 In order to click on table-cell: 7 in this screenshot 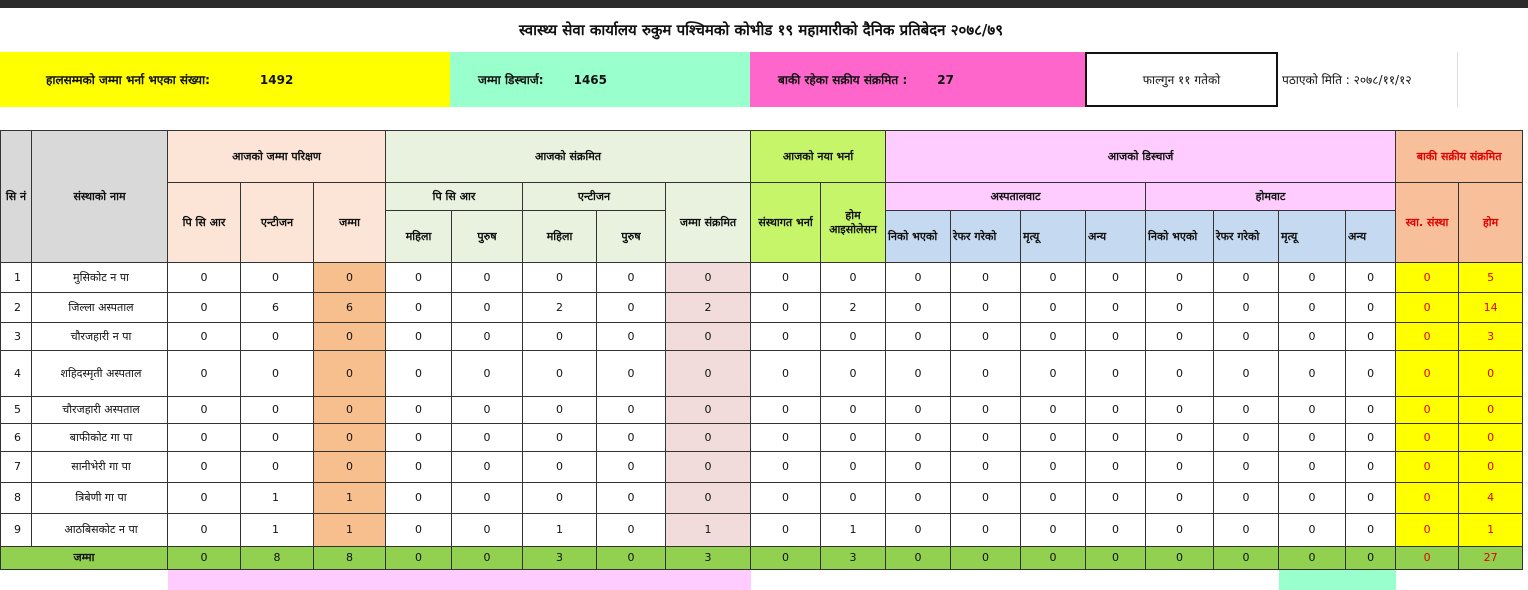, I will do `click(16, 467)`.